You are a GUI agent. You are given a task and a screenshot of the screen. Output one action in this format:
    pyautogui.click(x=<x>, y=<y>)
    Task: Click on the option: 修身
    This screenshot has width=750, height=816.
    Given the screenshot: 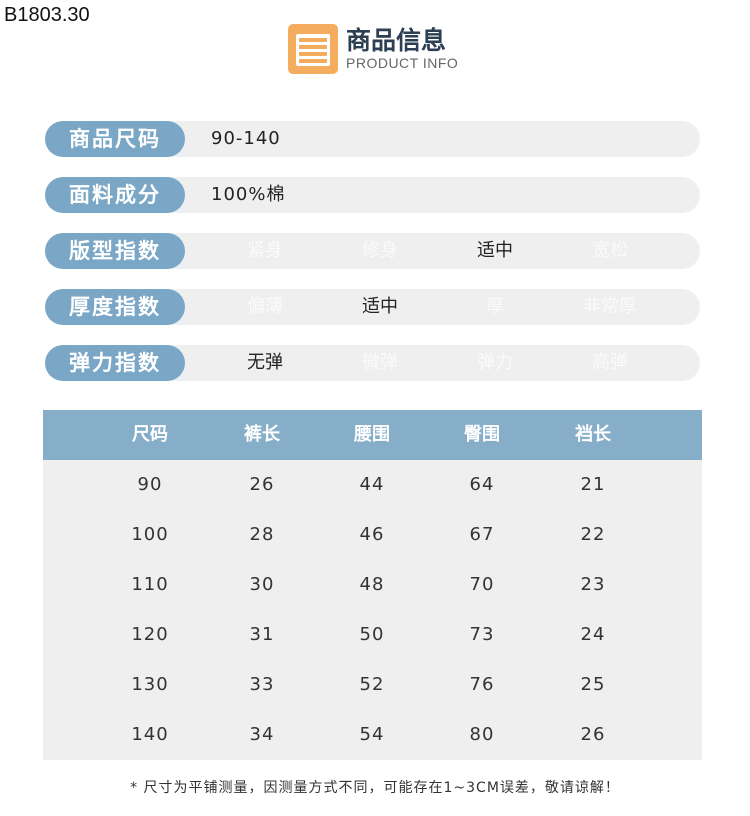 What is the action you would take?
    pyautogui.click(x=380, y=250)
    